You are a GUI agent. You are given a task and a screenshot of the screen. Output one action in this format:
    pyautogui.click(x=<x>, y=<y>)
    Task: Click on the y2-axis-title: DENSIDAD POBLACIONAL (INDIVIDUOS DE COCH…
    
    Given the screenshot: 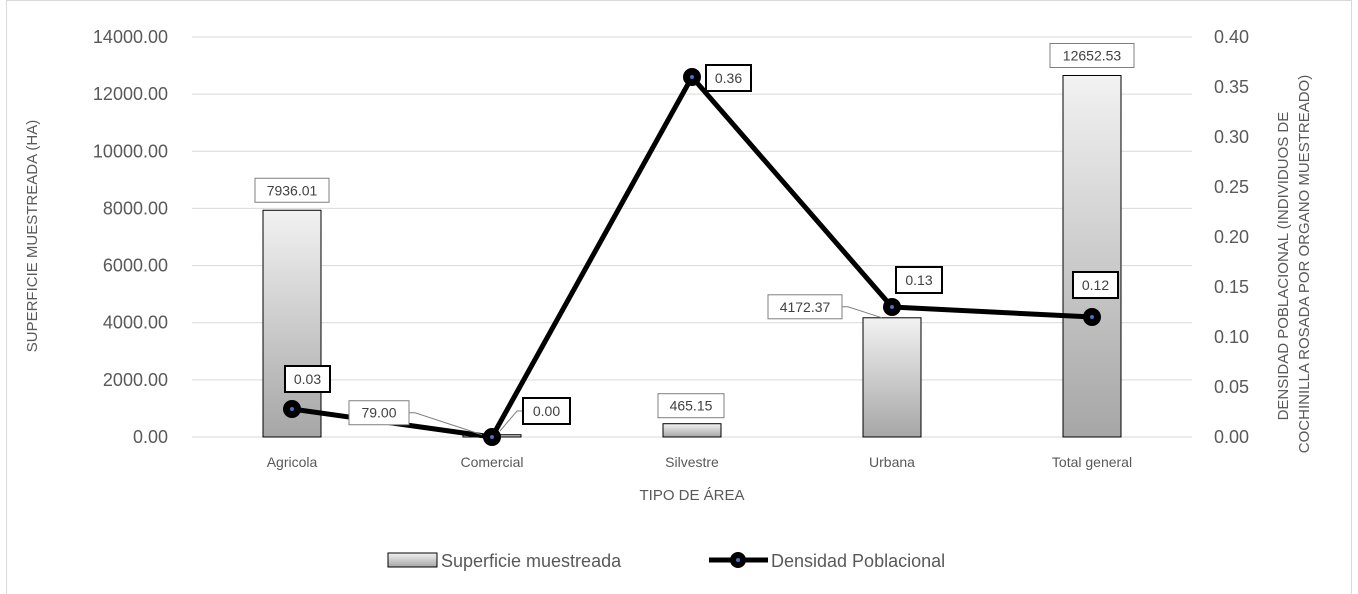 What is the action you would take?
    pyautogui.click(x=1294, y=264)
    